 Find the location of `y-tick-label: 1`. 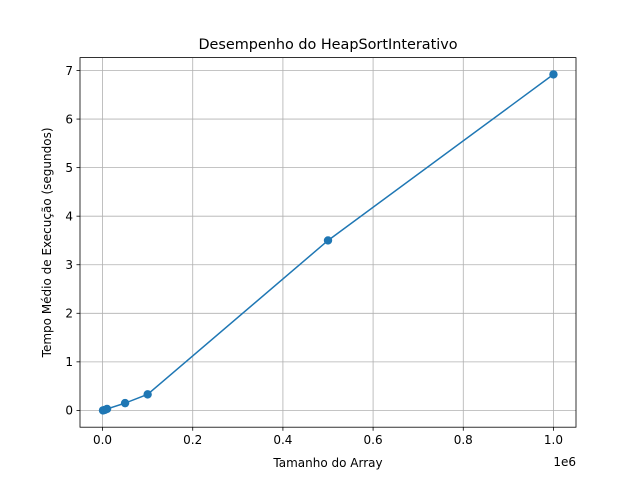

y-tick-label: 1 is located at coordinates (69, 362).